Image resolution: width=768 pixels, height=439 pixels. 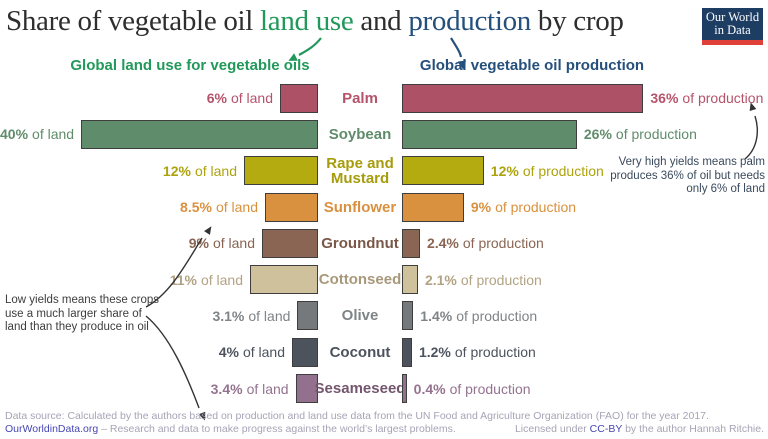 What do you see at coordinates (532, 65) in the screenshot?
I see `production-column-header: Global vegetable oil production` at bounding box center [532, 65].